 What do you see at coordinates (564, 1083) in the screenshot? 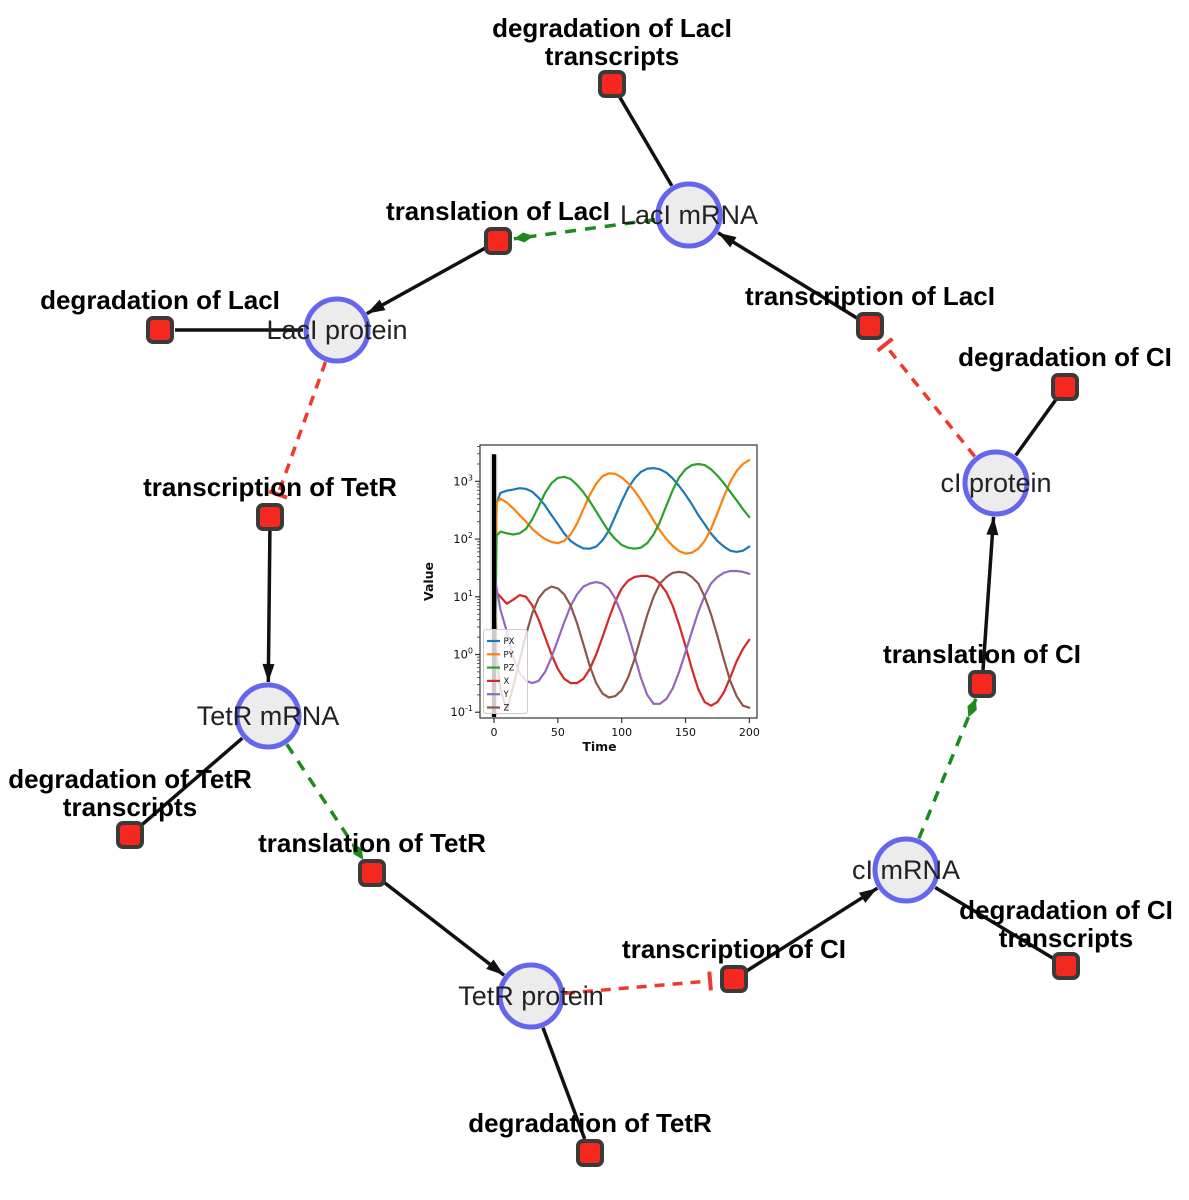
I see `edge-consumption-tetr_protein-to-deg_tetr` at bounding box center [564, 1083].